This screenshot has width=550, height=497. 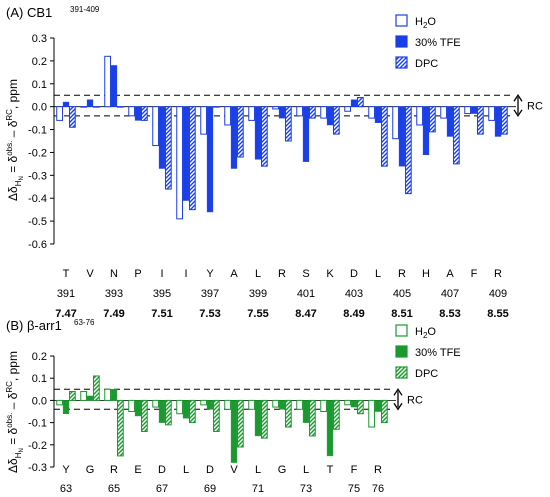 I want to click on bar-open-I, so click(x=156, y=126).